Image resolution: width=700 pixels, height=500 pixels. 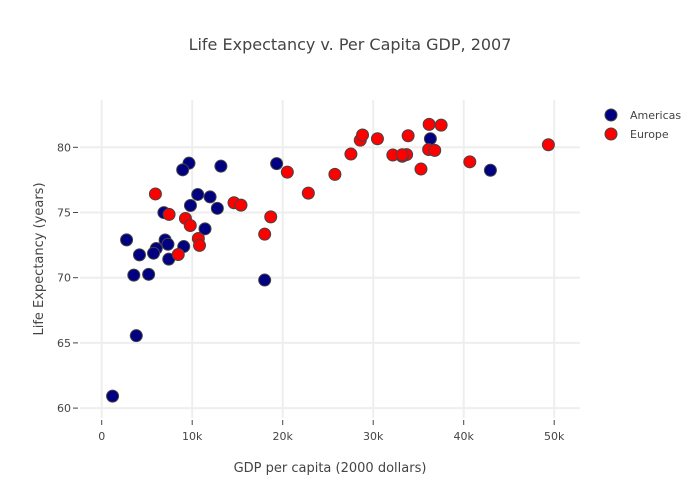 What do you see at coordinates (283, 436) in the screenshot?
I see `x-tick-label: 20k` at bounding box center [283, 436].